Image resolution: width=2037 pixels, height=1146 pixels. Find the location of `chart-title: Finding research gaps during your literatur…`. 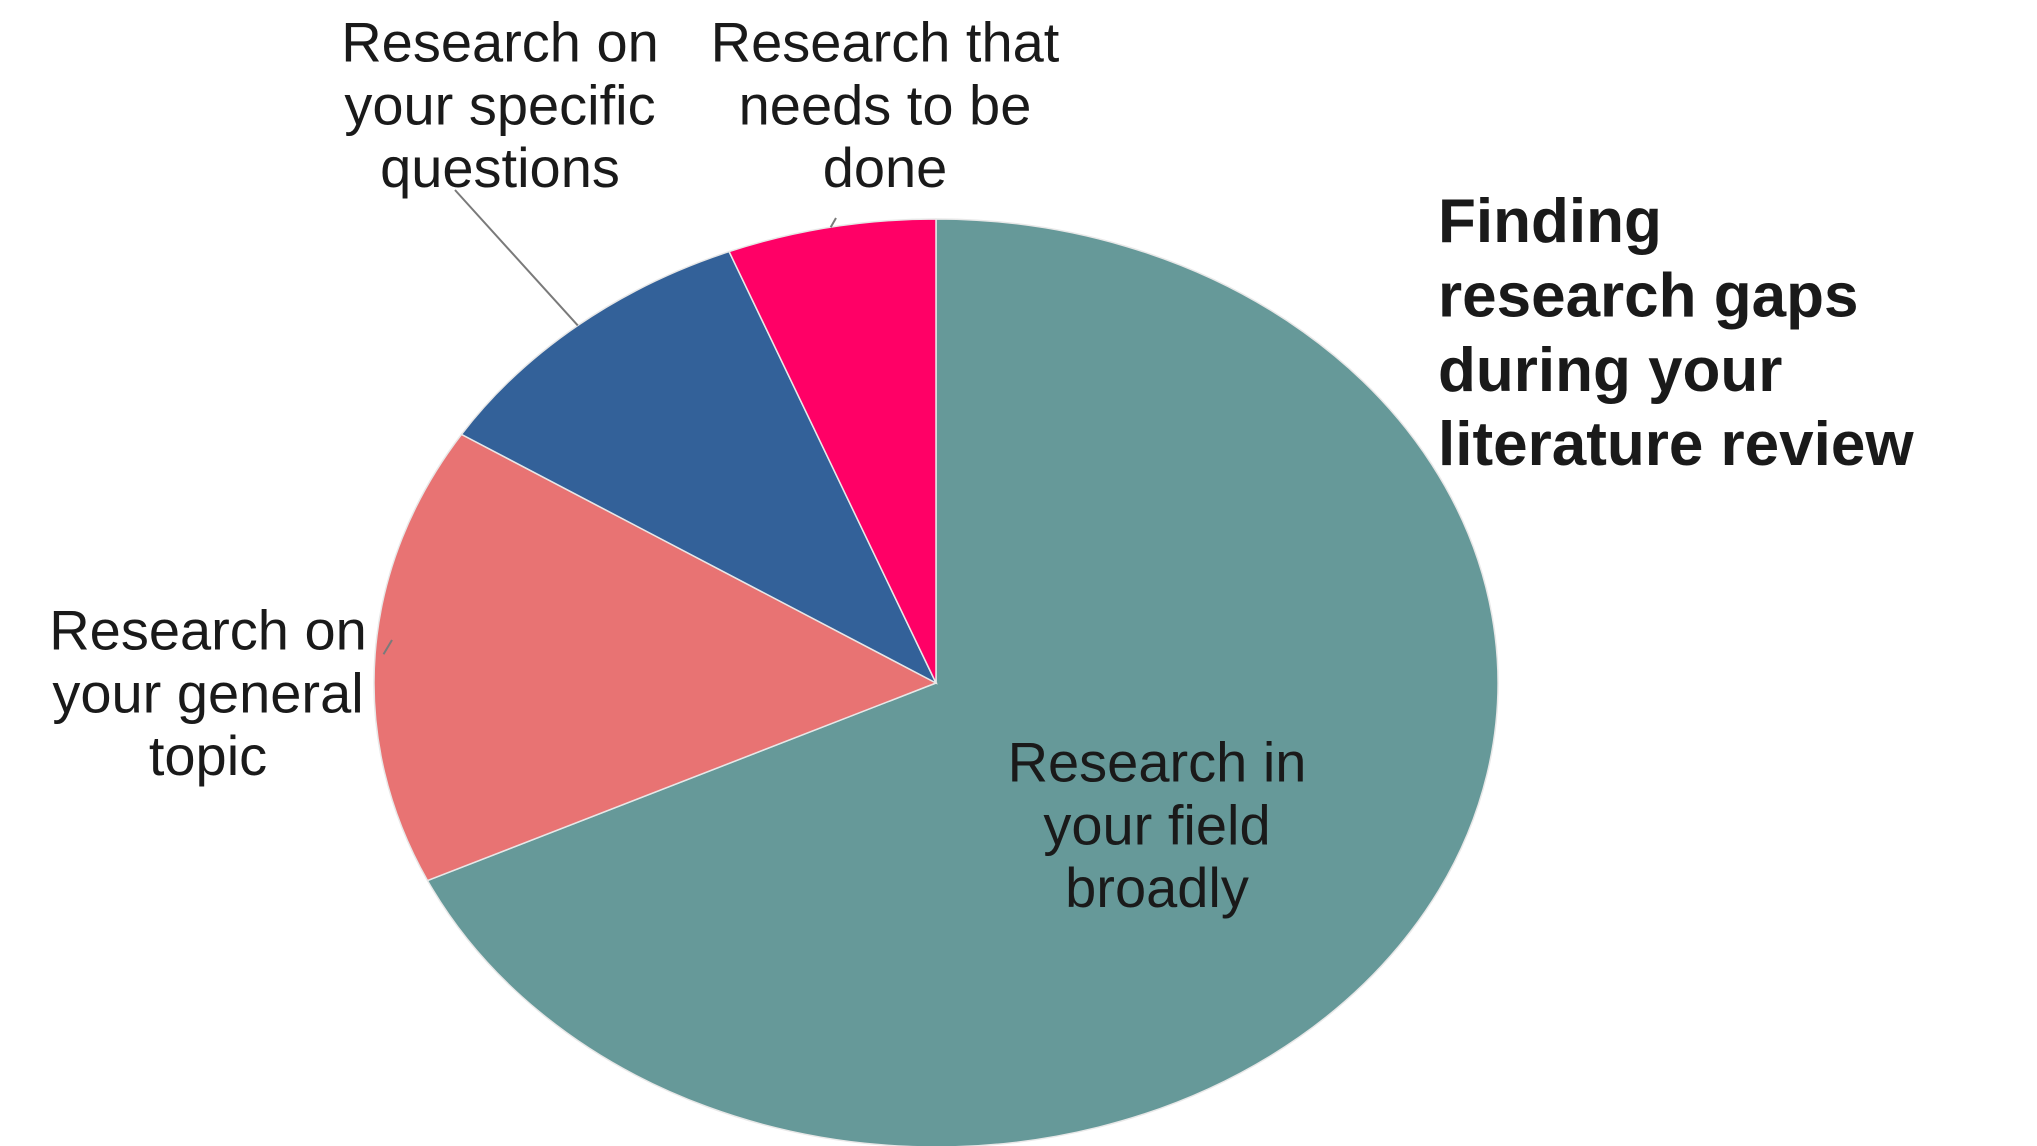

chart-title: Finding research gaps during your literatur… is located at coordinates (1676, 333).